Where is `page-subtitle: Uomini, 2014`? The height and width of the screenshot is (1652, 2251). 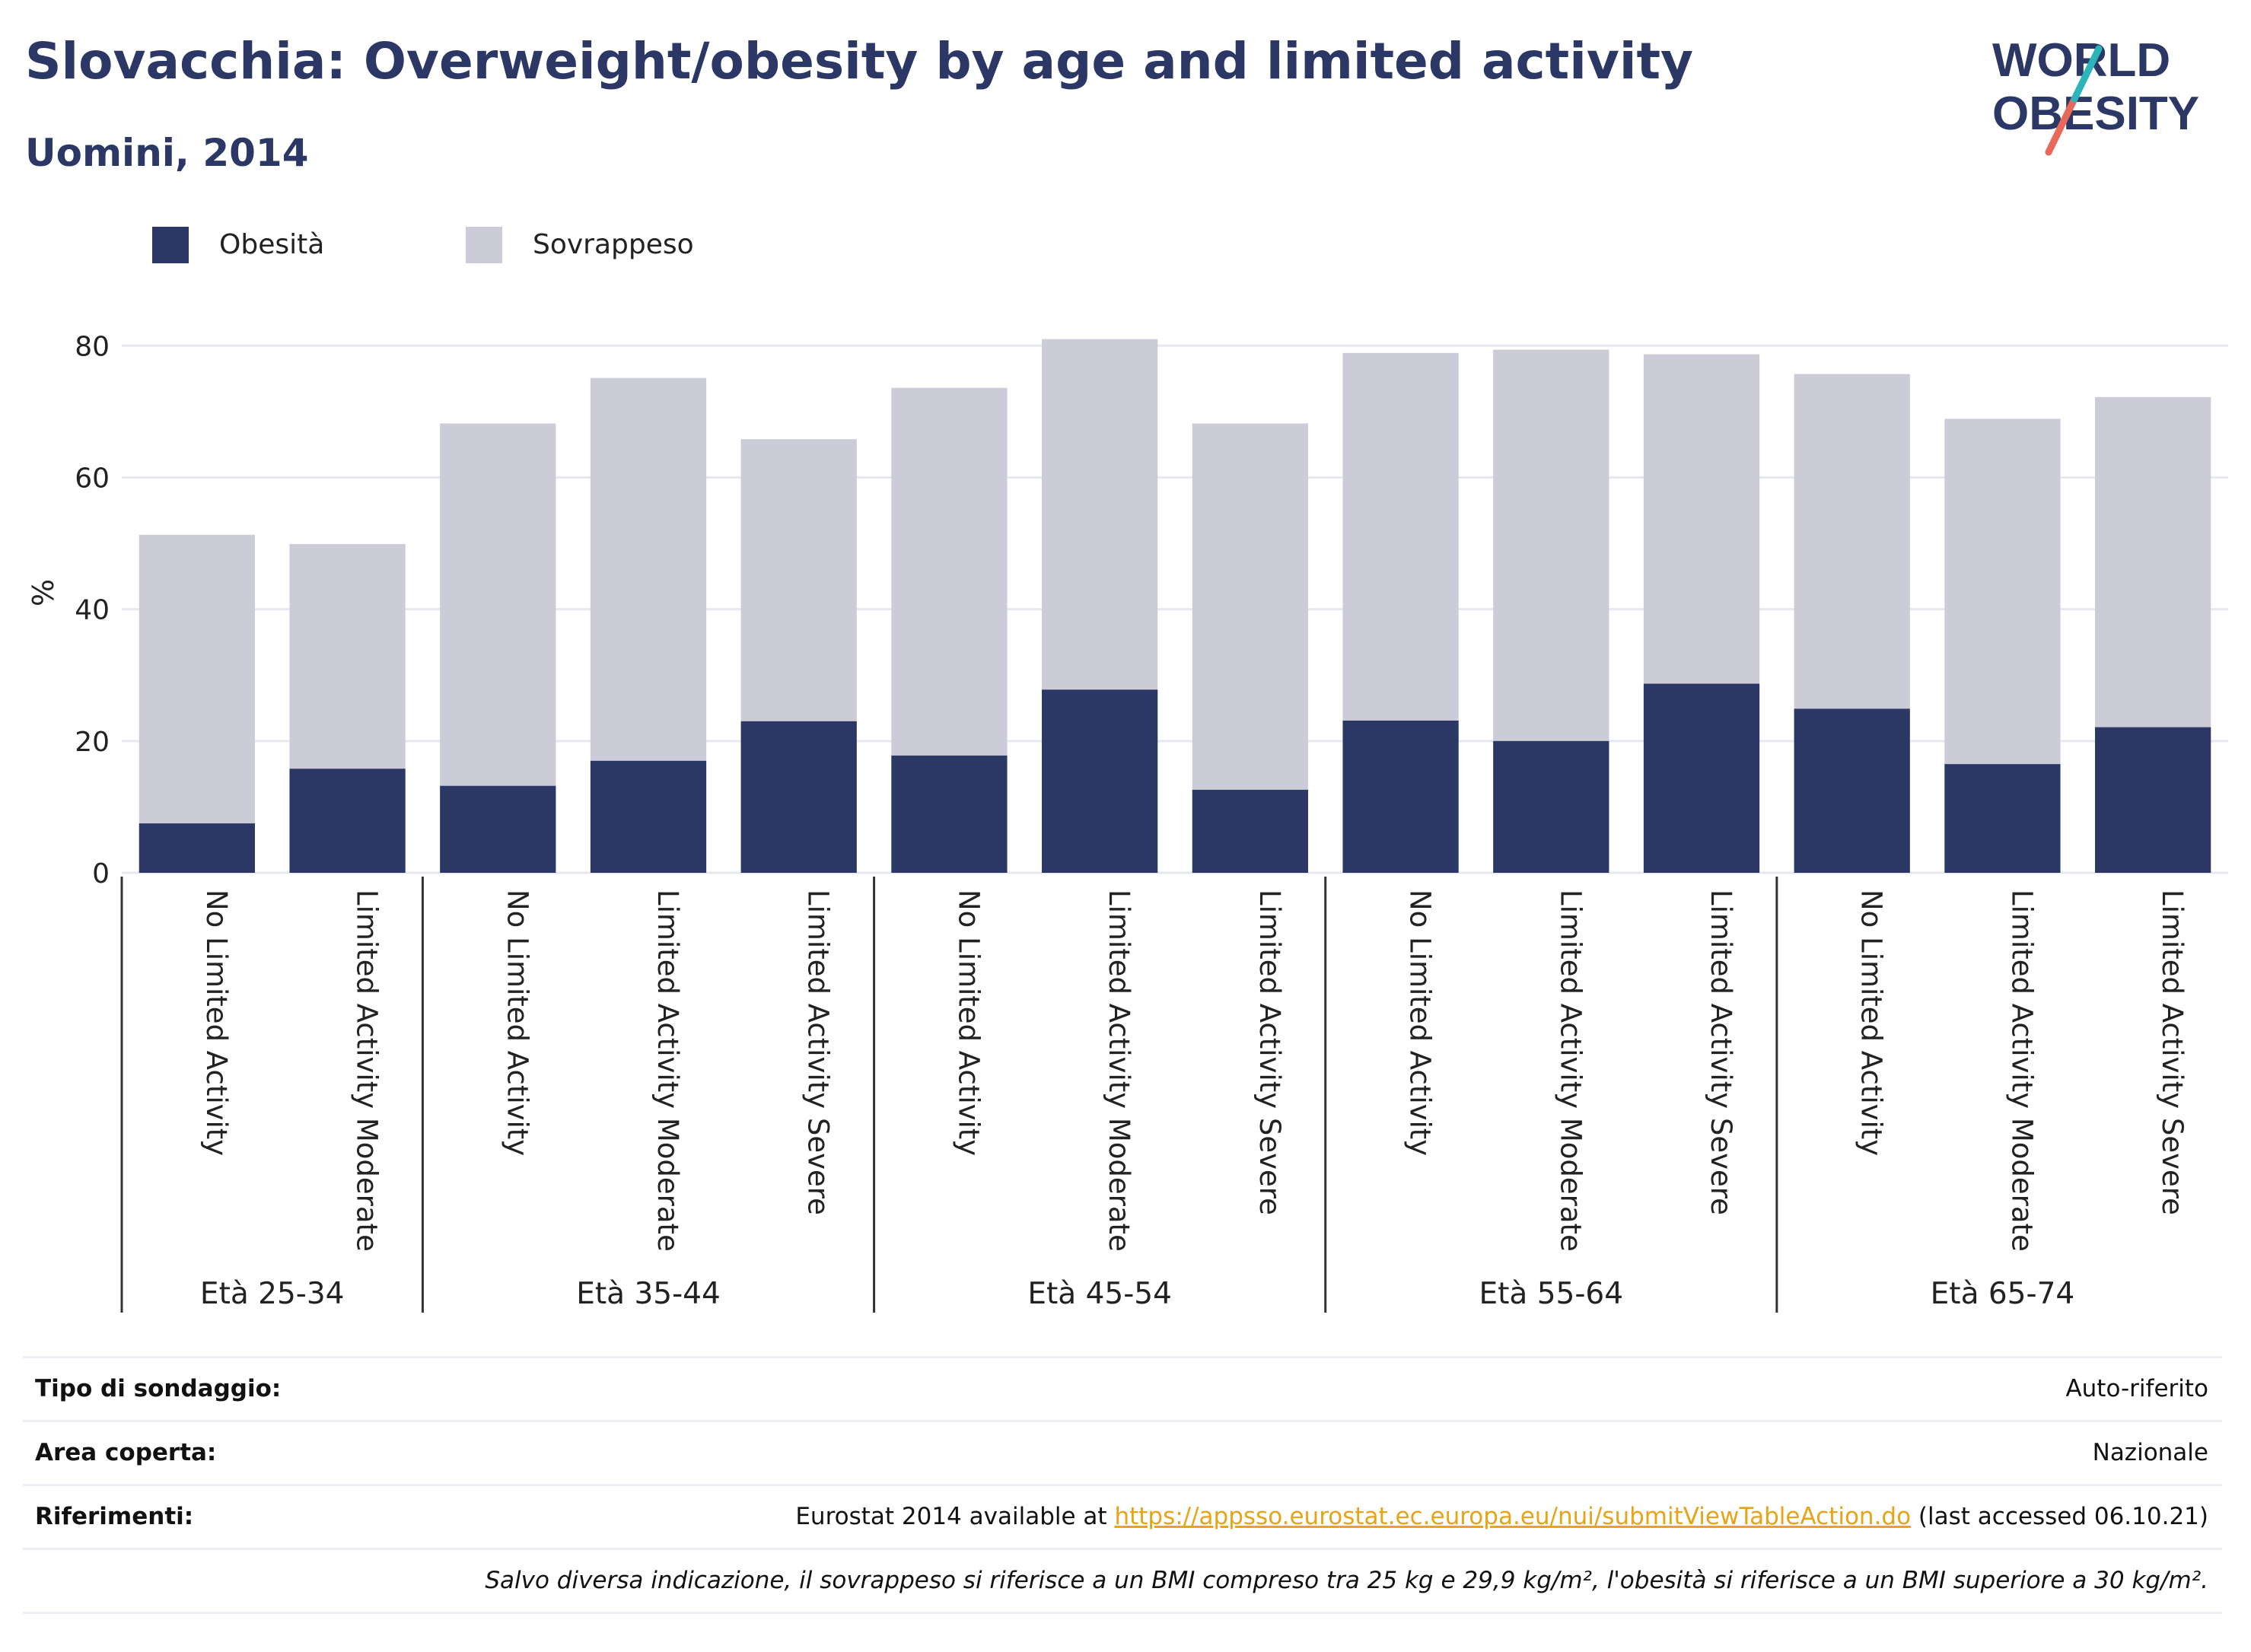 page-subtitle: Uomini, 2014 is located at coordinates (167, 153).